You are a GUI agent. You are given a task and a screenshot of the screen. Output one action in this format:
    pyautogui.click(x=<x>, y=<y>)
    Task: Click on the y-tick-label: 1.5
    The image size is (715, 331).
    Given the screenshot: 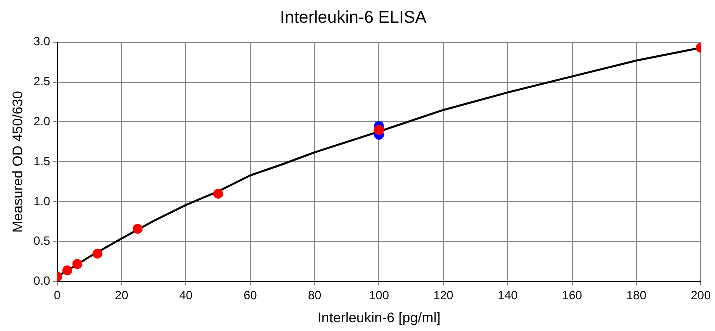 What is the action you would take?
    pyautogui.click(x=42, y=161)
    